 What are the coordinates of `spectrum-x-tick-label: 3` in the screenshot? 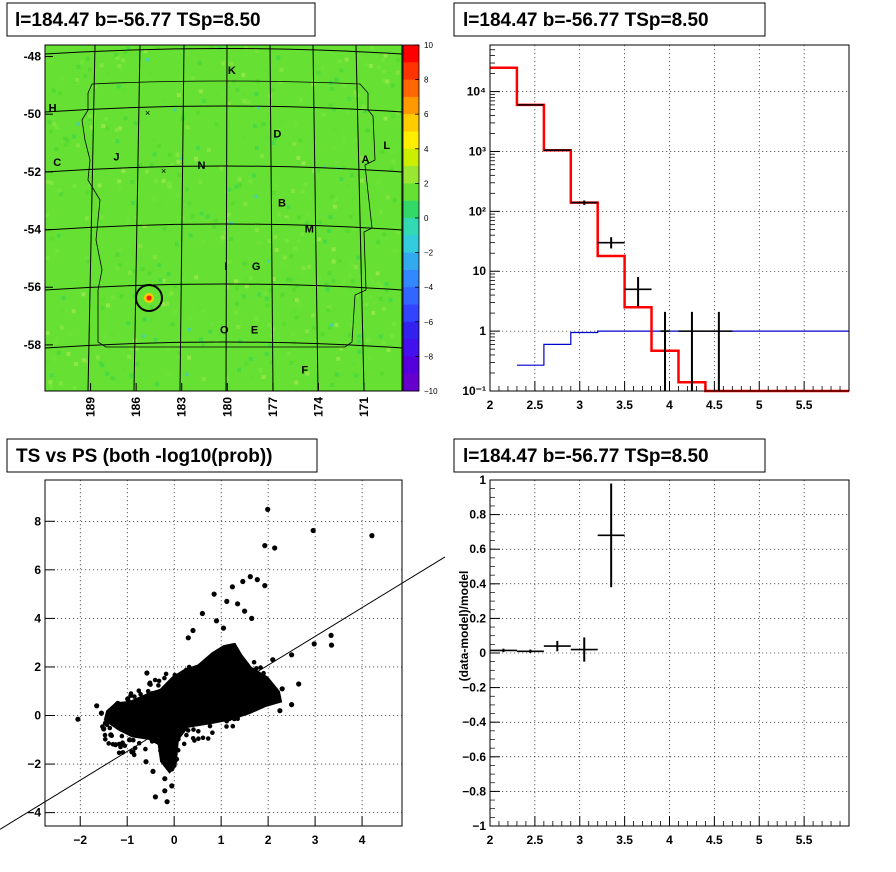 It's located at (579, 405).